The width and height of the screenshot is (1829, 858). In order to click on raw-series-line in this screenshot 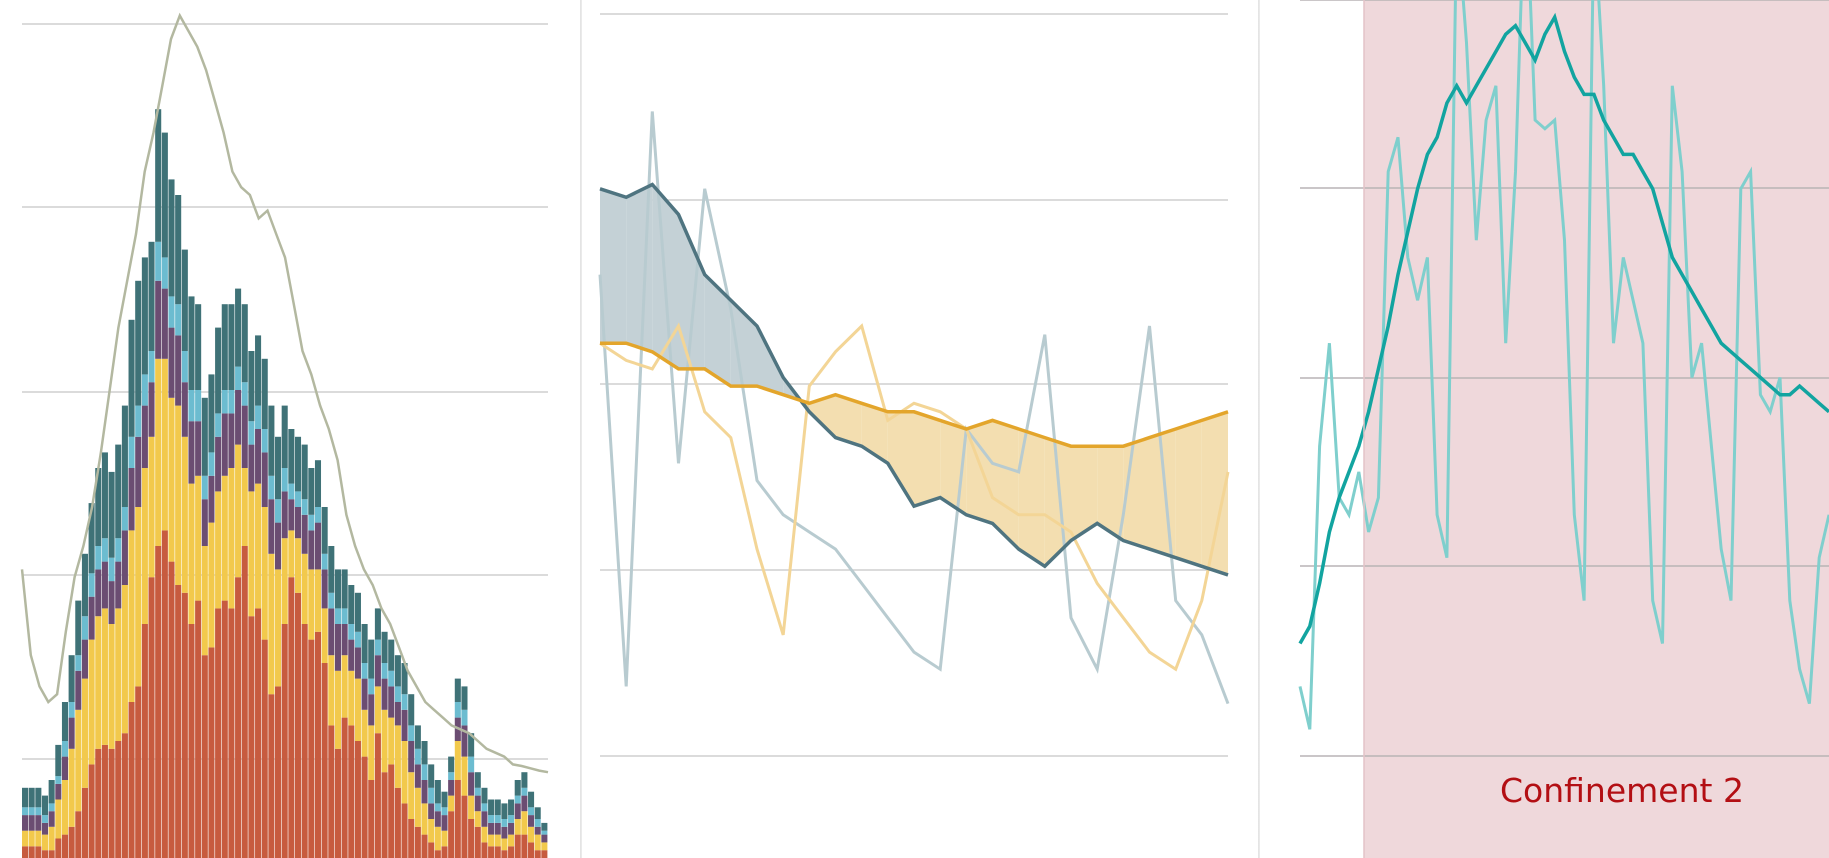, I will do `click(914, 497)`.